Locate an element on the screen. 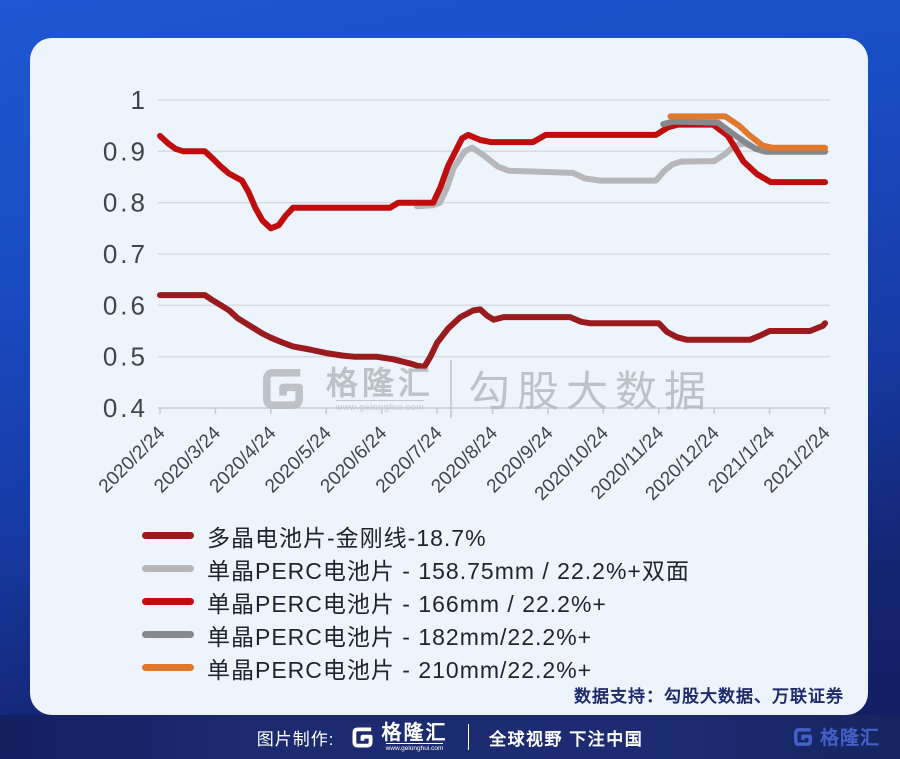 The height and width of the screenshot is (759, 900). footer-logo-name: 格隆汇 is located at coordinates (414, 732).